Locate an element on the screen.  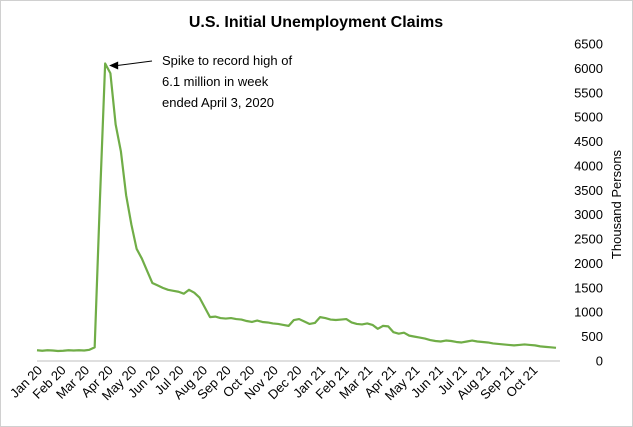
annotation-line-3: ended April 3, 2020 is located at coordinates (218, 102).